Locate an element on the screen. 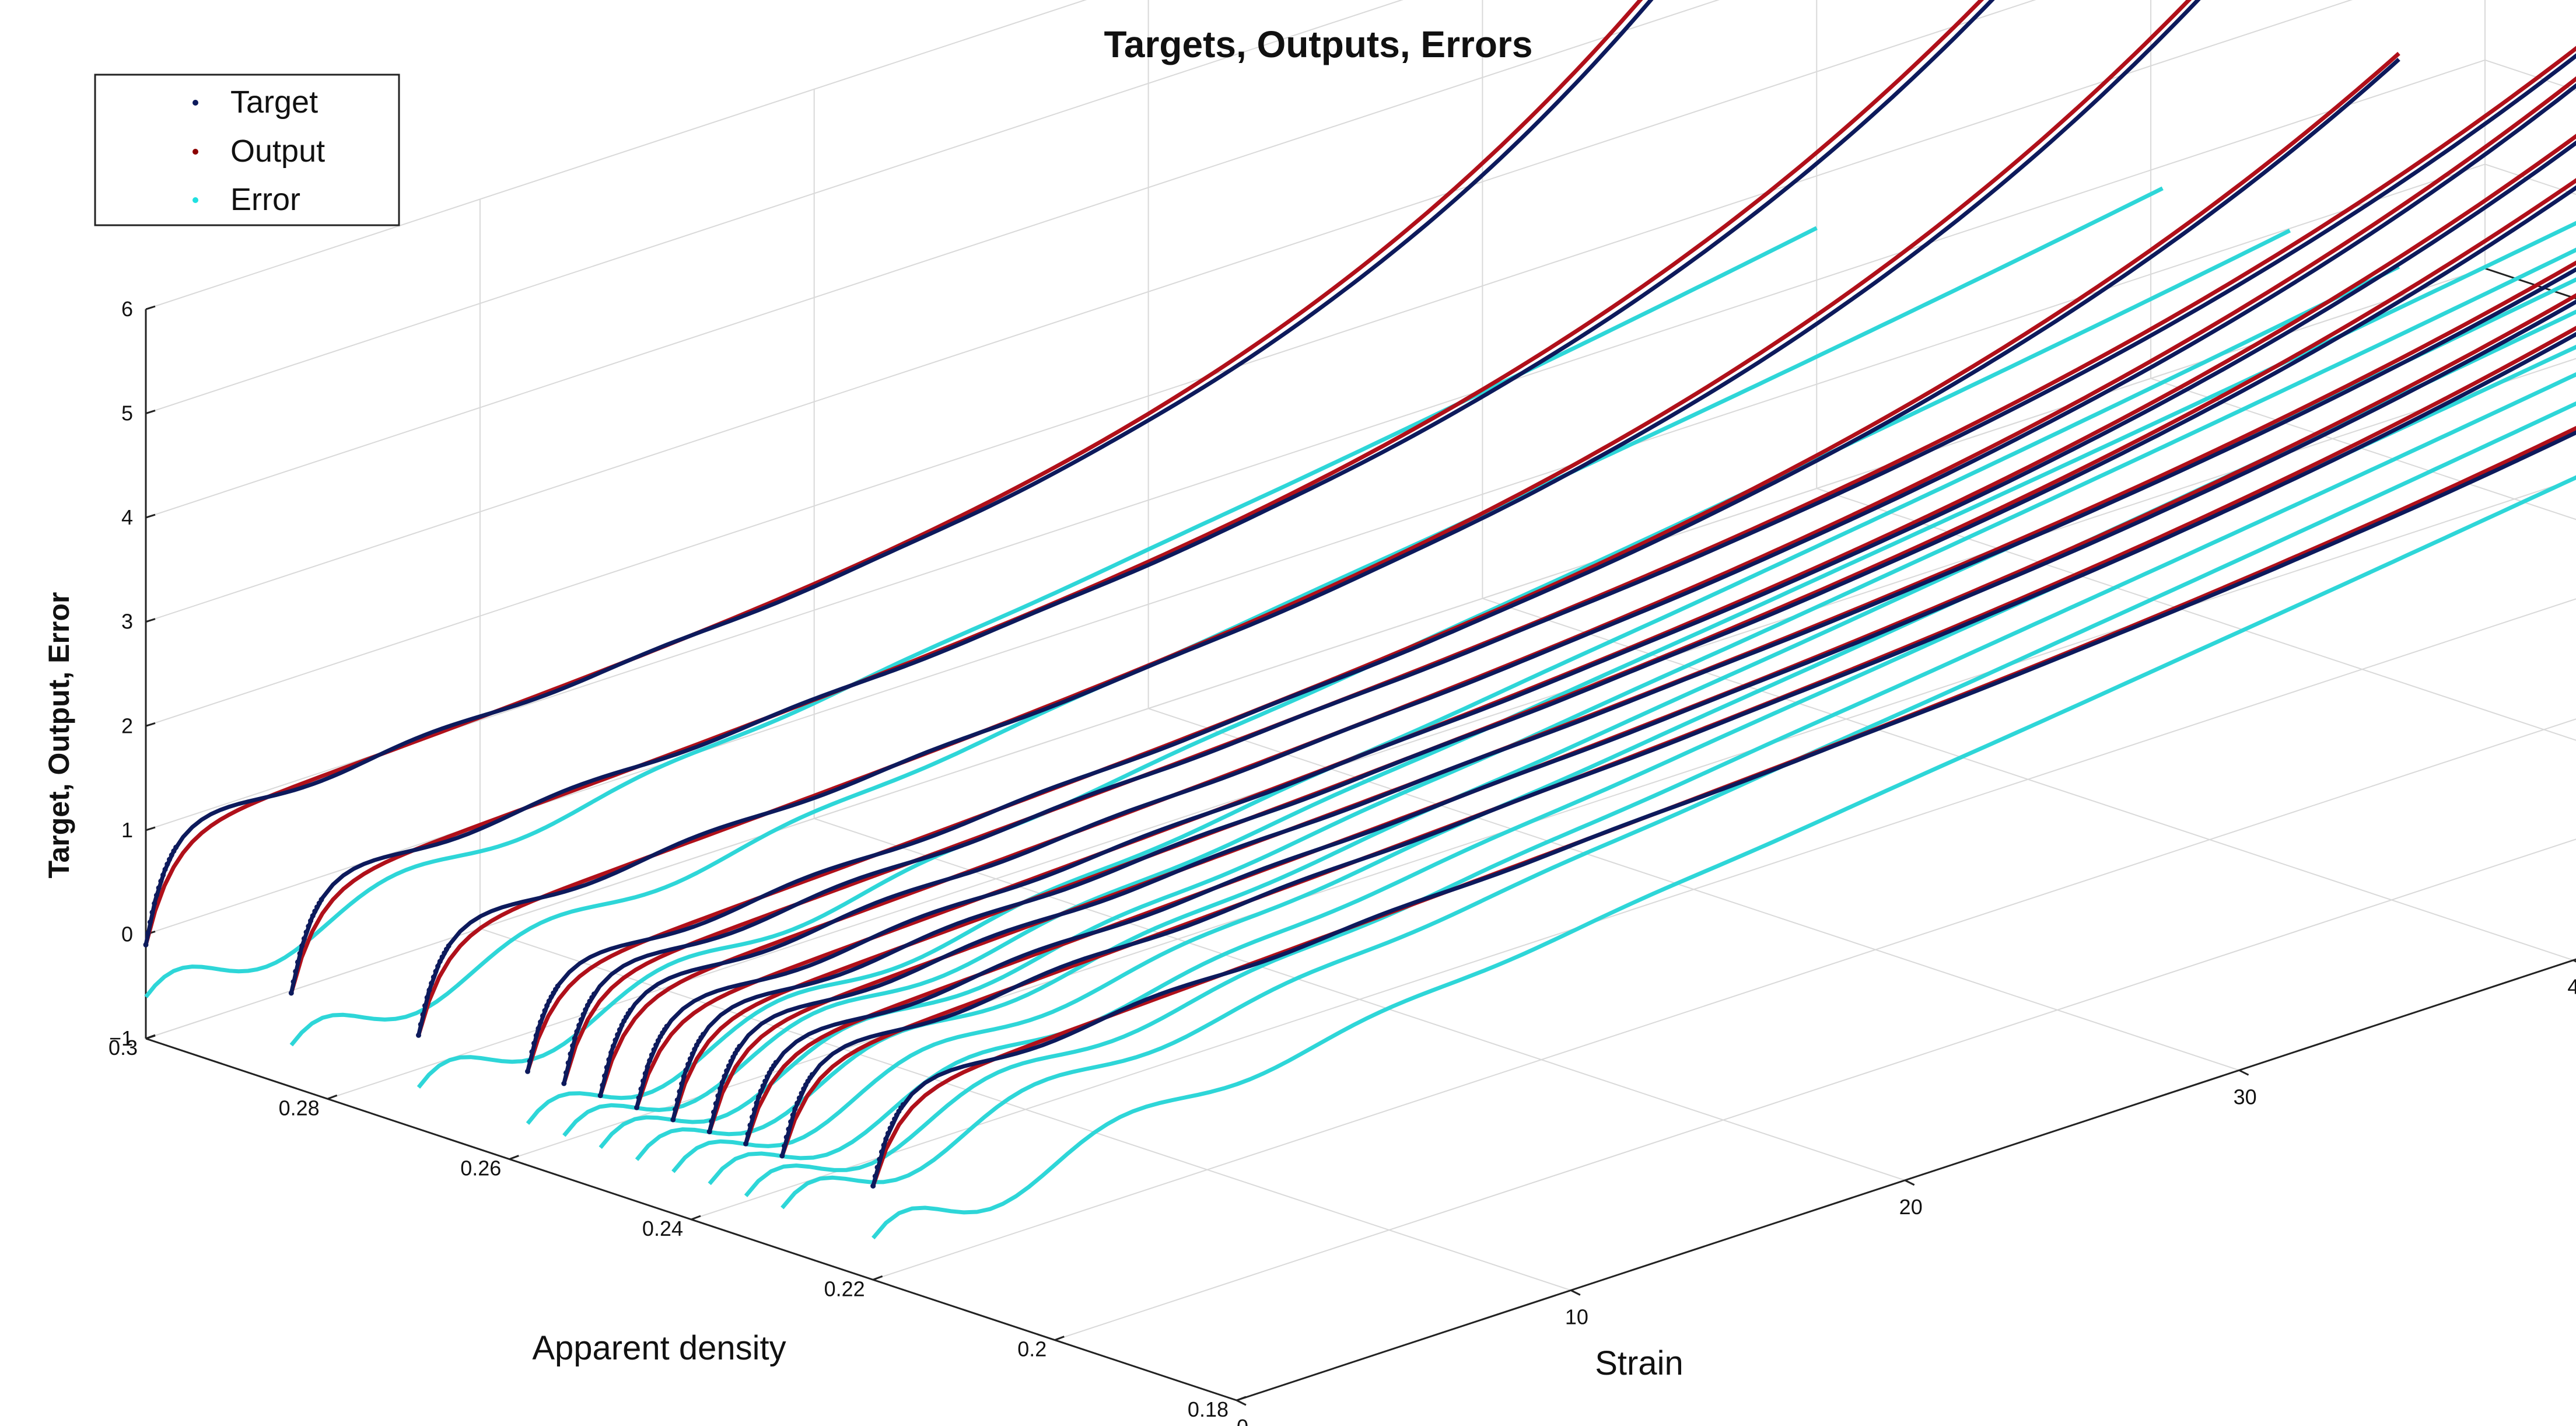 This screenshot has height=1426, width=2576. y-tick-mark is located at coordinates (696, 1218).